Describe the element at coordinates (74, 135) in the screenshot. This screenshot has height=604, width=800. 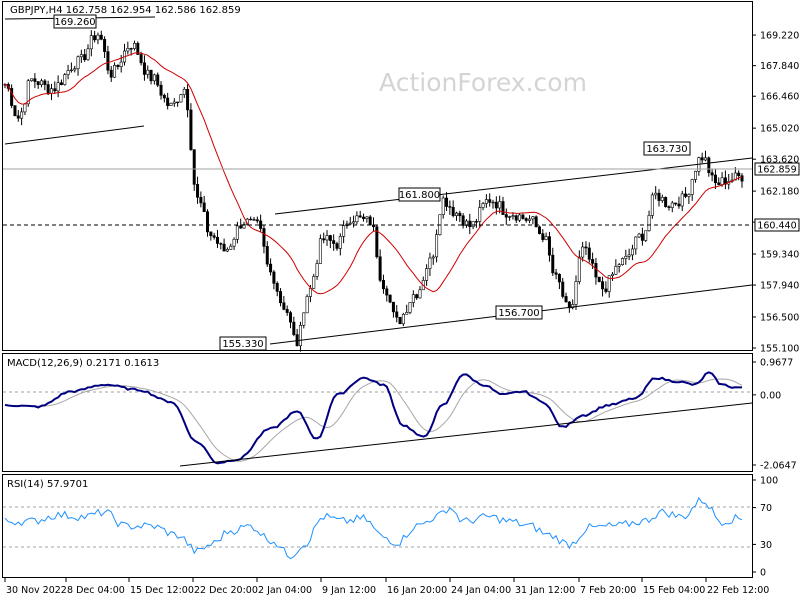
I see `trendline-upper-left` at that location.